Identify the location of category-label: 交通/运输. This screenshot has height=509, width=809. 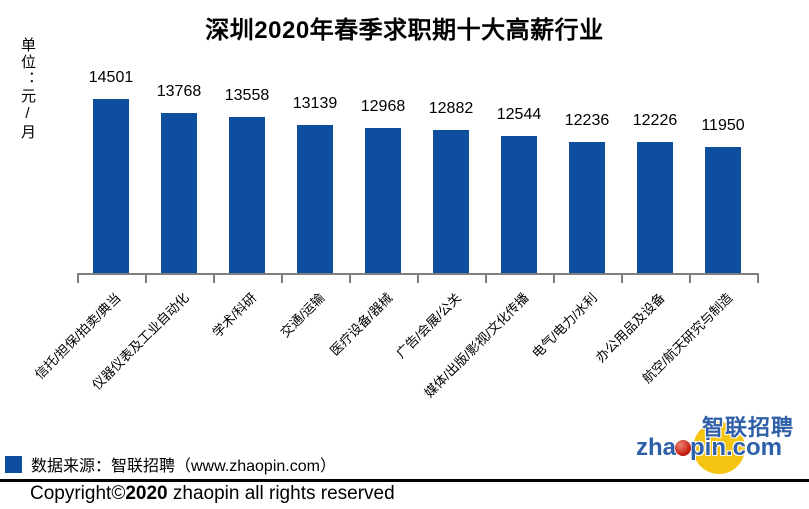
(302, 315).